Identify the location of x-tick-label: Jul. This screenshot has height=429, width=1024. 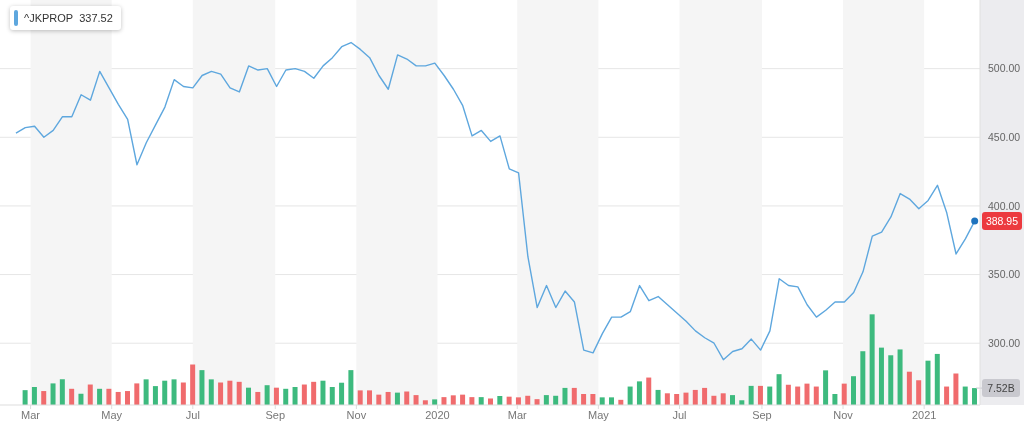
(192, 414).